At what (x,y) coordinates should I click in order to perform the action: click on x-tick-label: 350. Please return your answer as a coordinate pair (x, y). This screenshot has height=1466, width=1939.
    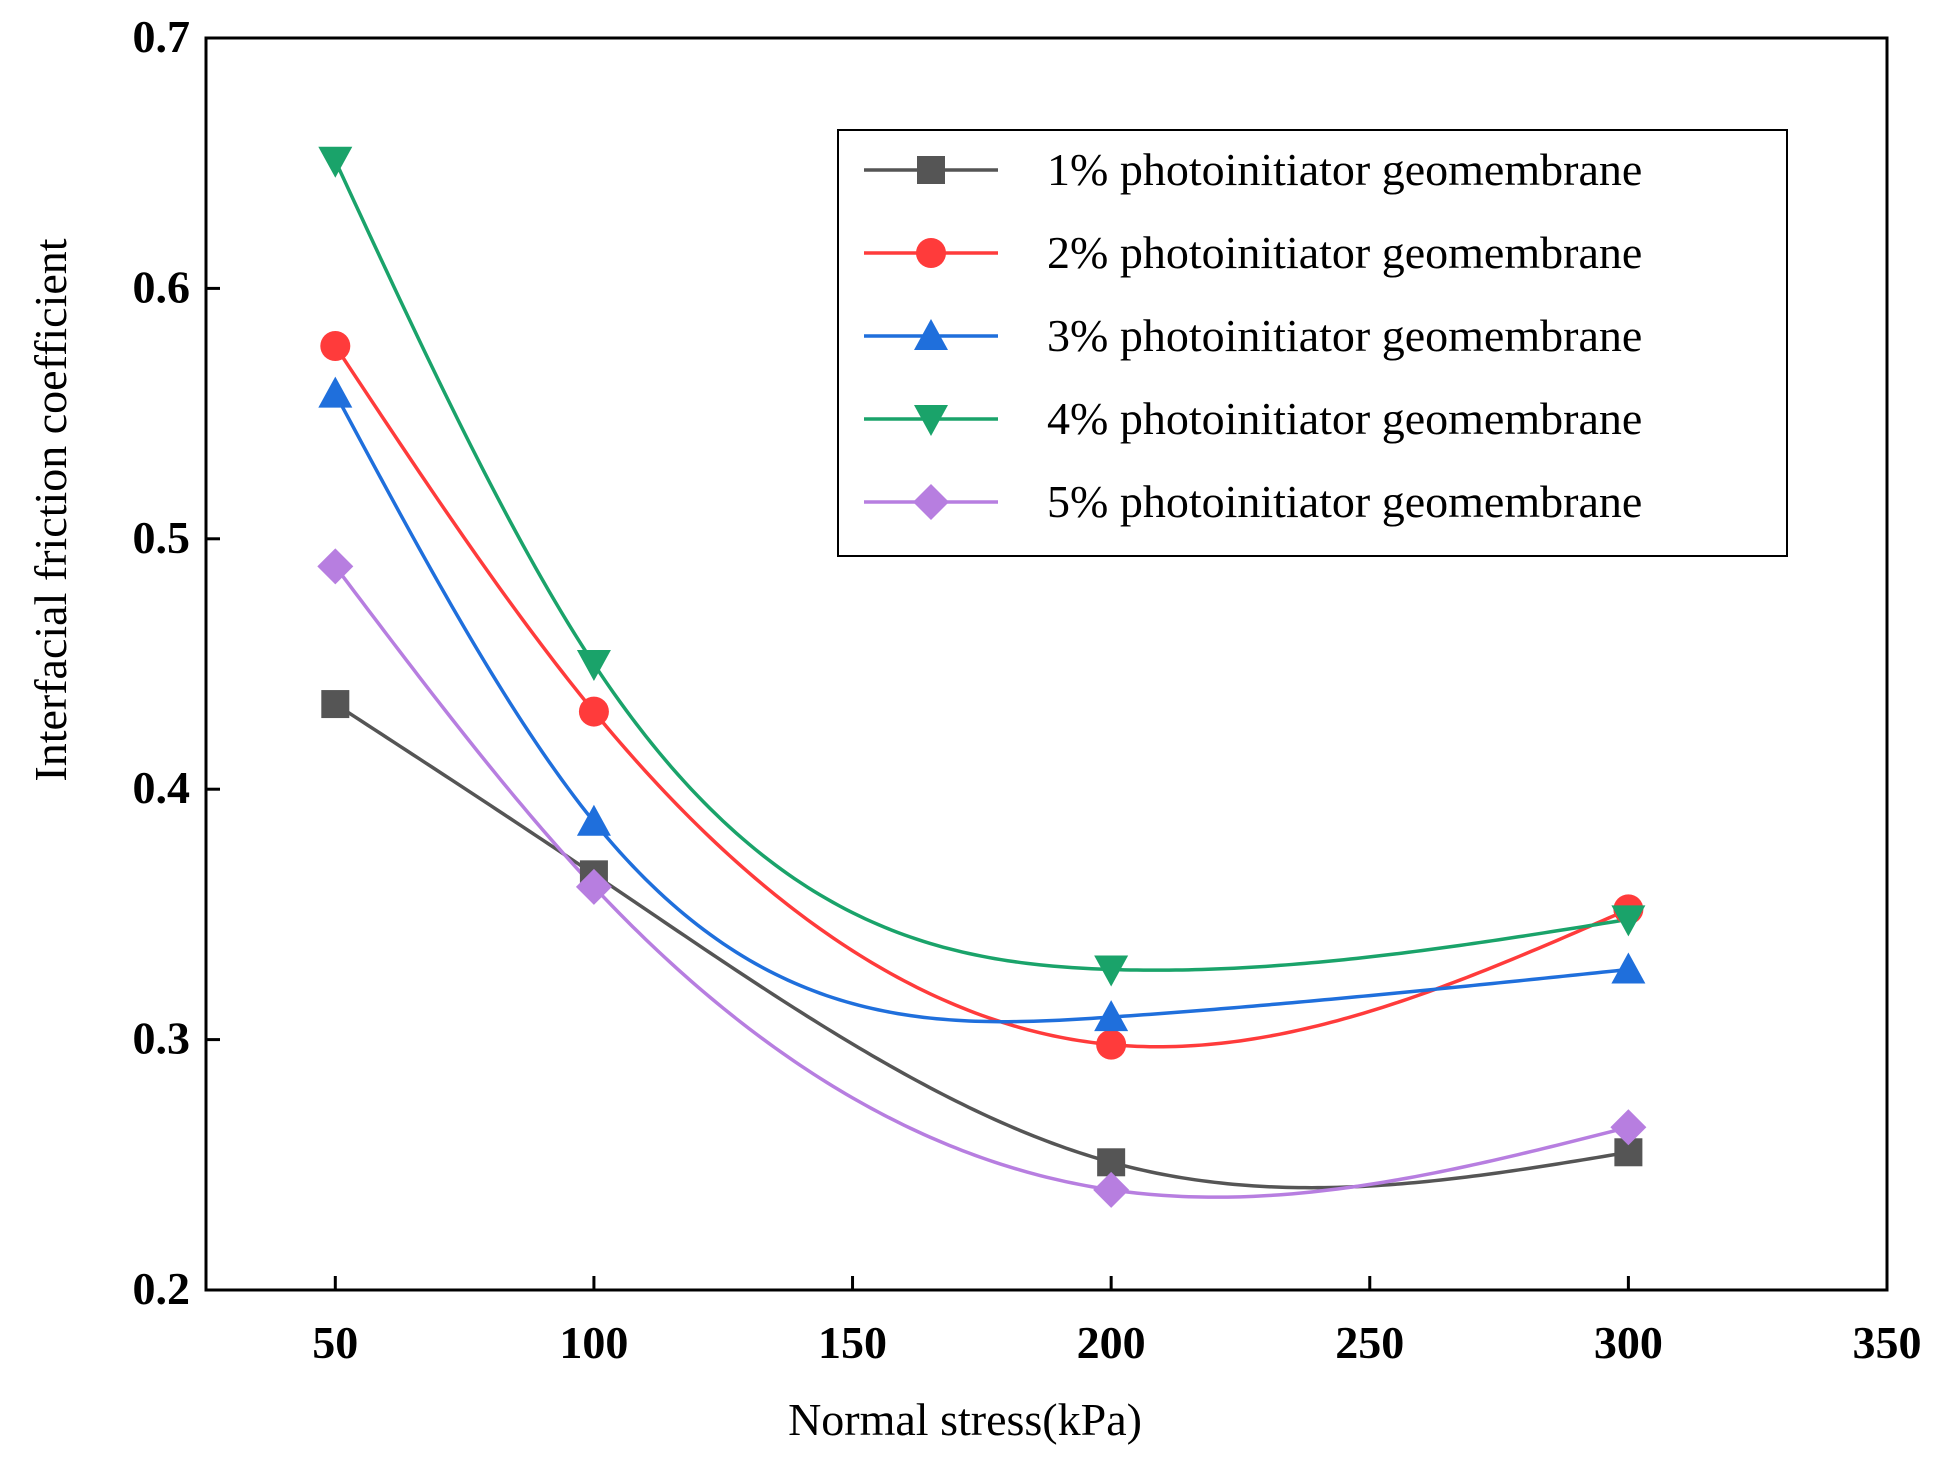
    Looking at the image, I should click on (1887, 1342).